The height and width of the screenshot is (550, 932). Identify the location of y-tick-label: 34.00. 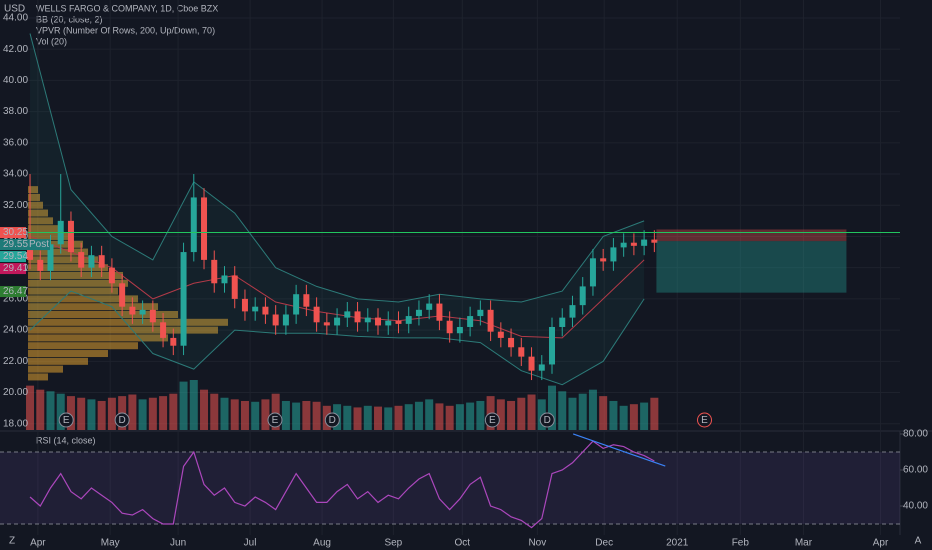
(15, 174).